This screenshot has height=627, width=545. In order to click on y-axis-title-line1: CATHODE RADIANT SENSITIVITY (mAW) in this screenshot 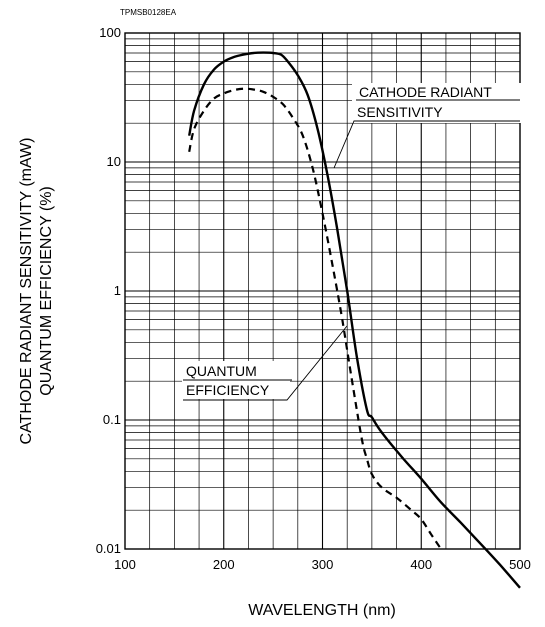, I will do `click(26, 291)`.